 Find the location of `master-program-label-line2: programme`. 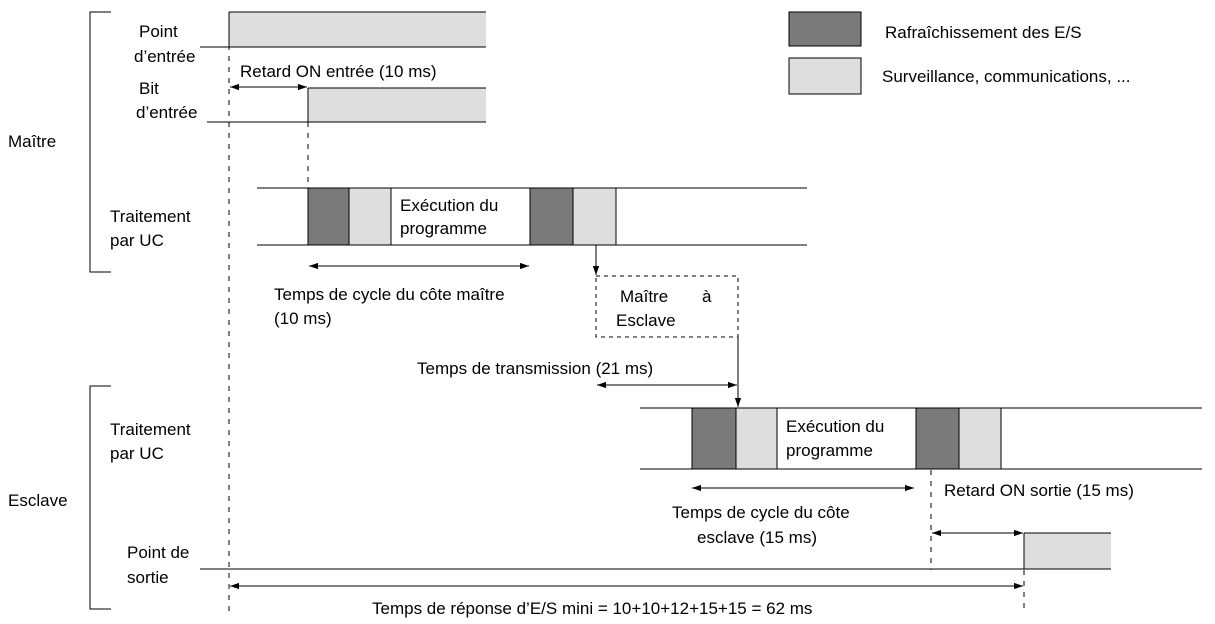

master-program-label-line2: programme is located at coordinates (443, 228).